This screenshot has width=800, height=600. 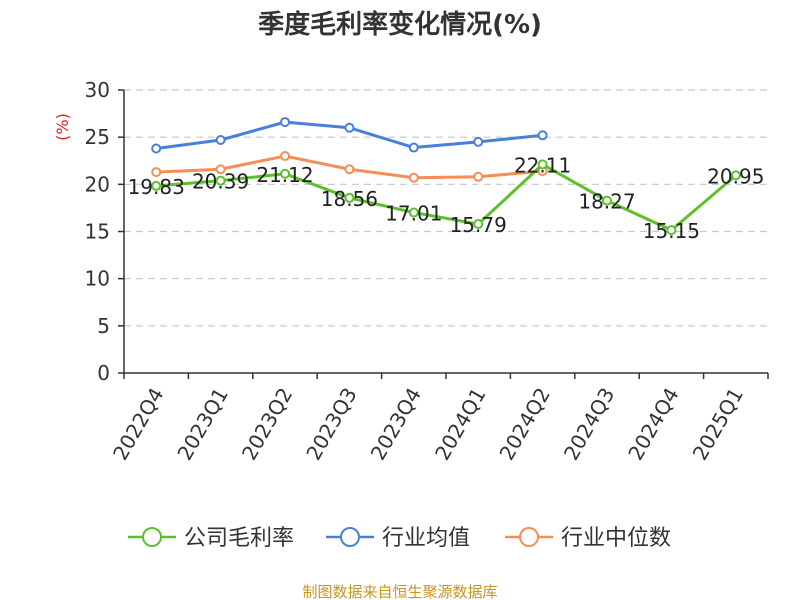 What do you see at coordinates (653, 424) in the screenshot?
I see `x-tick-label: 2024Q4` at bounding box center [653, 424].